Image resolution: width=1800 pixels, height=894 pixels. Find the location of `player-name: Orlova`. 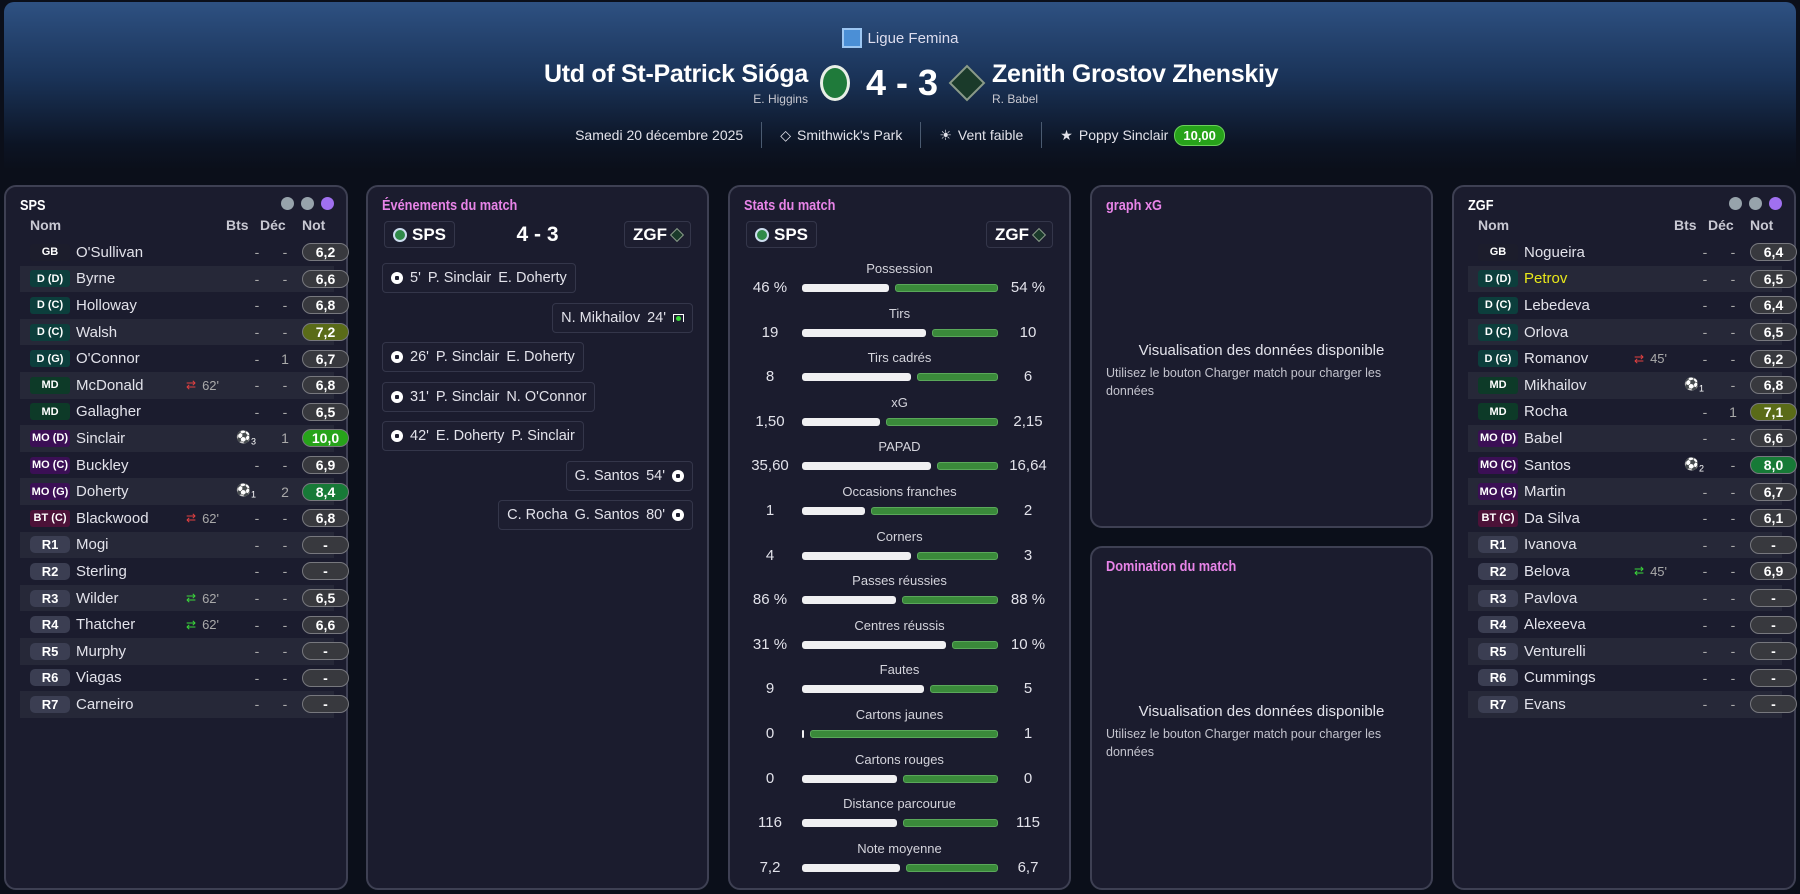

player-name: Orlova is located at coordinates (1546, 332).